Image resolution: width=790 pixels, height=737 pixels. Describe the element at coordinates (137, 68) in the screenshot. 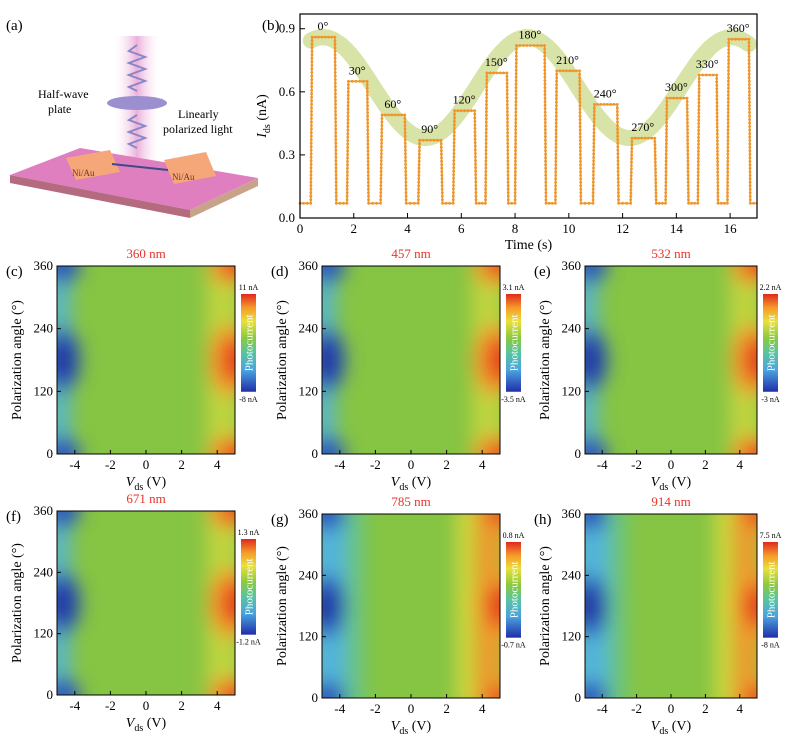

I see `polarization-wave-icon` at that location.